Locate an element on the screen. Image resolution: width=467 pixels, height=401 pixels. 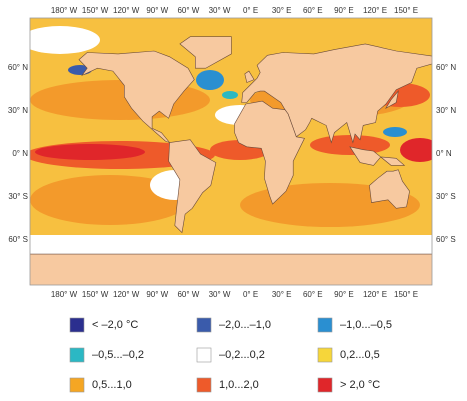
legend-label: > 2,0 °C is located at coordinates (360, 385).